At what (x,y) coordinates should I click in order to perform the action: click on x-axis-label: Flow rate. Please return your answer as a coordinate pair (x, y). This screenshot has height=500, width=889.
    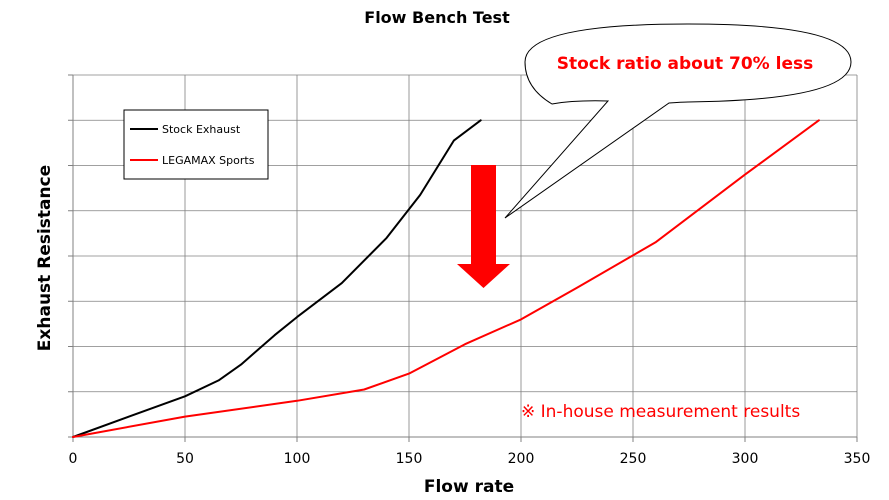
    Looking at the image, I should click on (469, 487).